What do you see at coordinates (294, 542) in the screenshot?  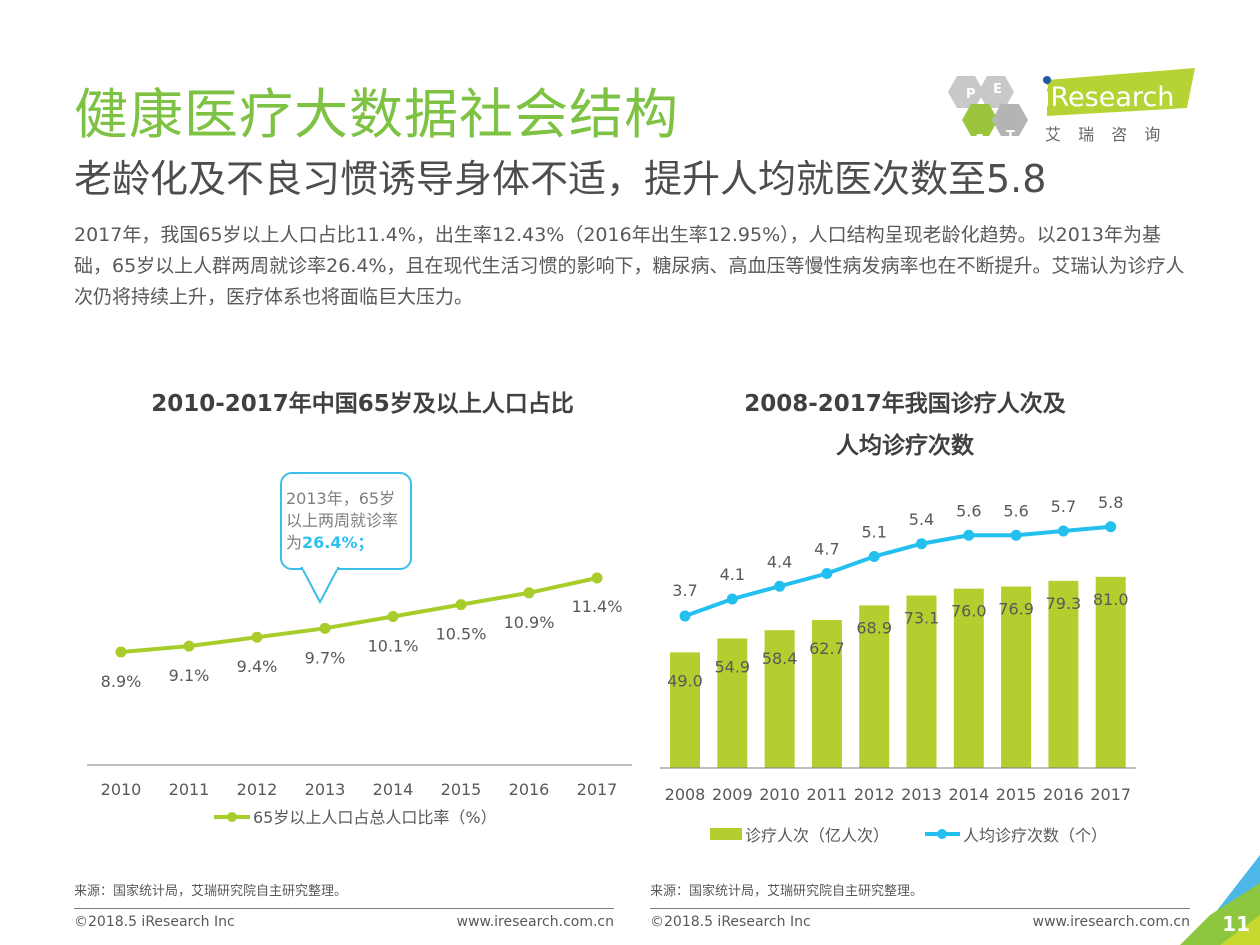 I see `annotation-prefix: 为` at bounding box center [294, 542].